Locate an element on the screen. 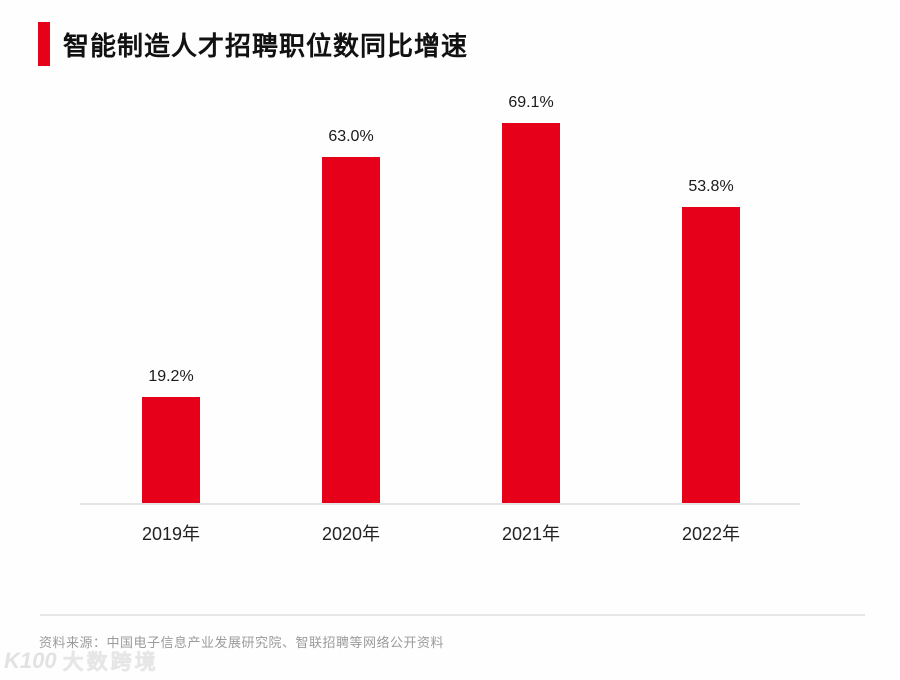 This screenshot has width=900, height=680. watermark-logo-icon: K100 is located at coordinates (30, 660).